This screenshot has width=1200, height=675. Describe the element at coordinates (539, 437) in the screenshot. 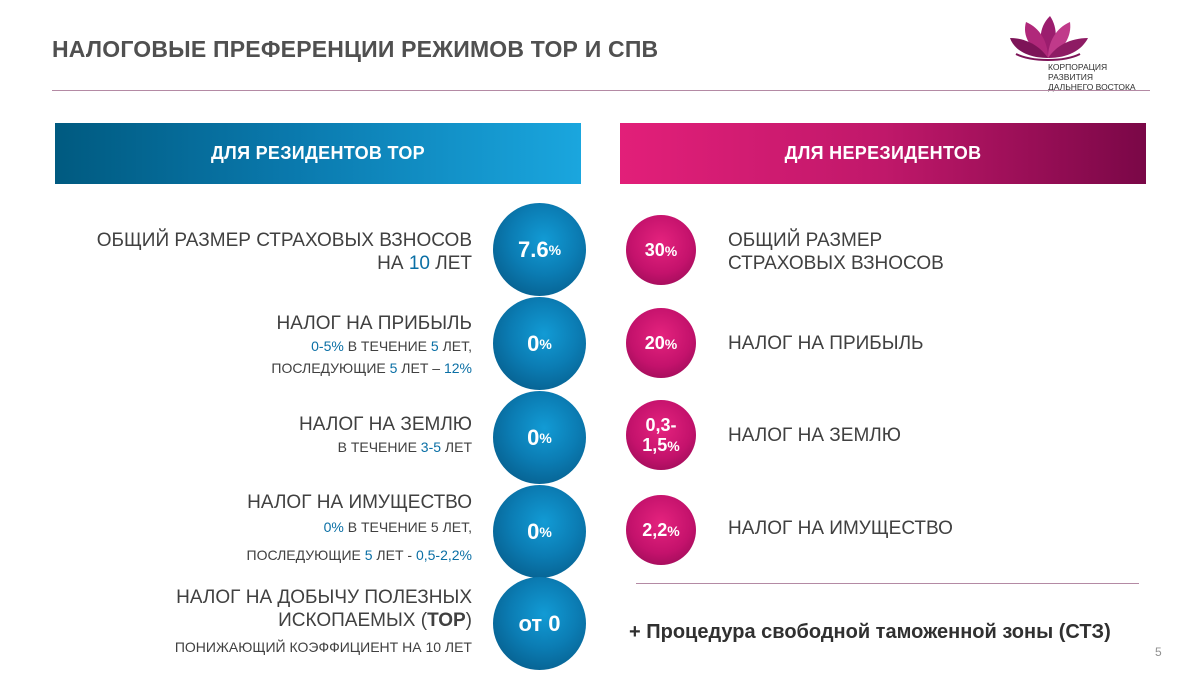

I see `residents-land-value: 0%` at that location.